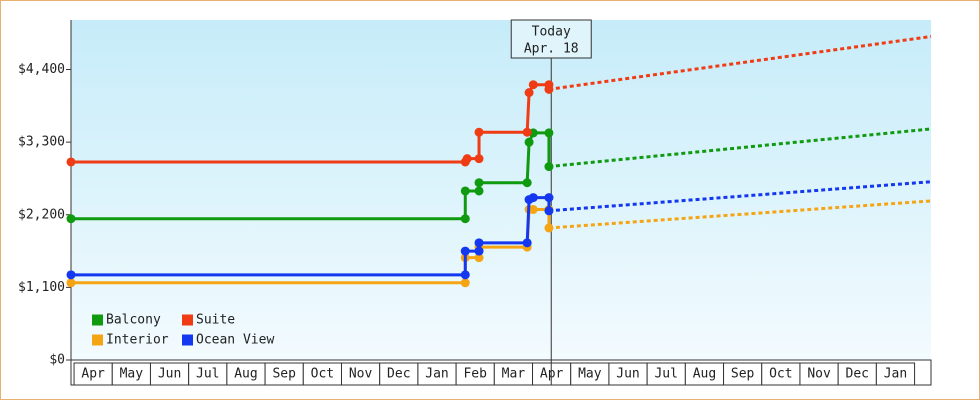 This screenshot has width=980, height=400. What do you see at coordinates (551, 49) in the screenshot?
I see `today-date: Apr. 18` at bounding box center [551, 49].